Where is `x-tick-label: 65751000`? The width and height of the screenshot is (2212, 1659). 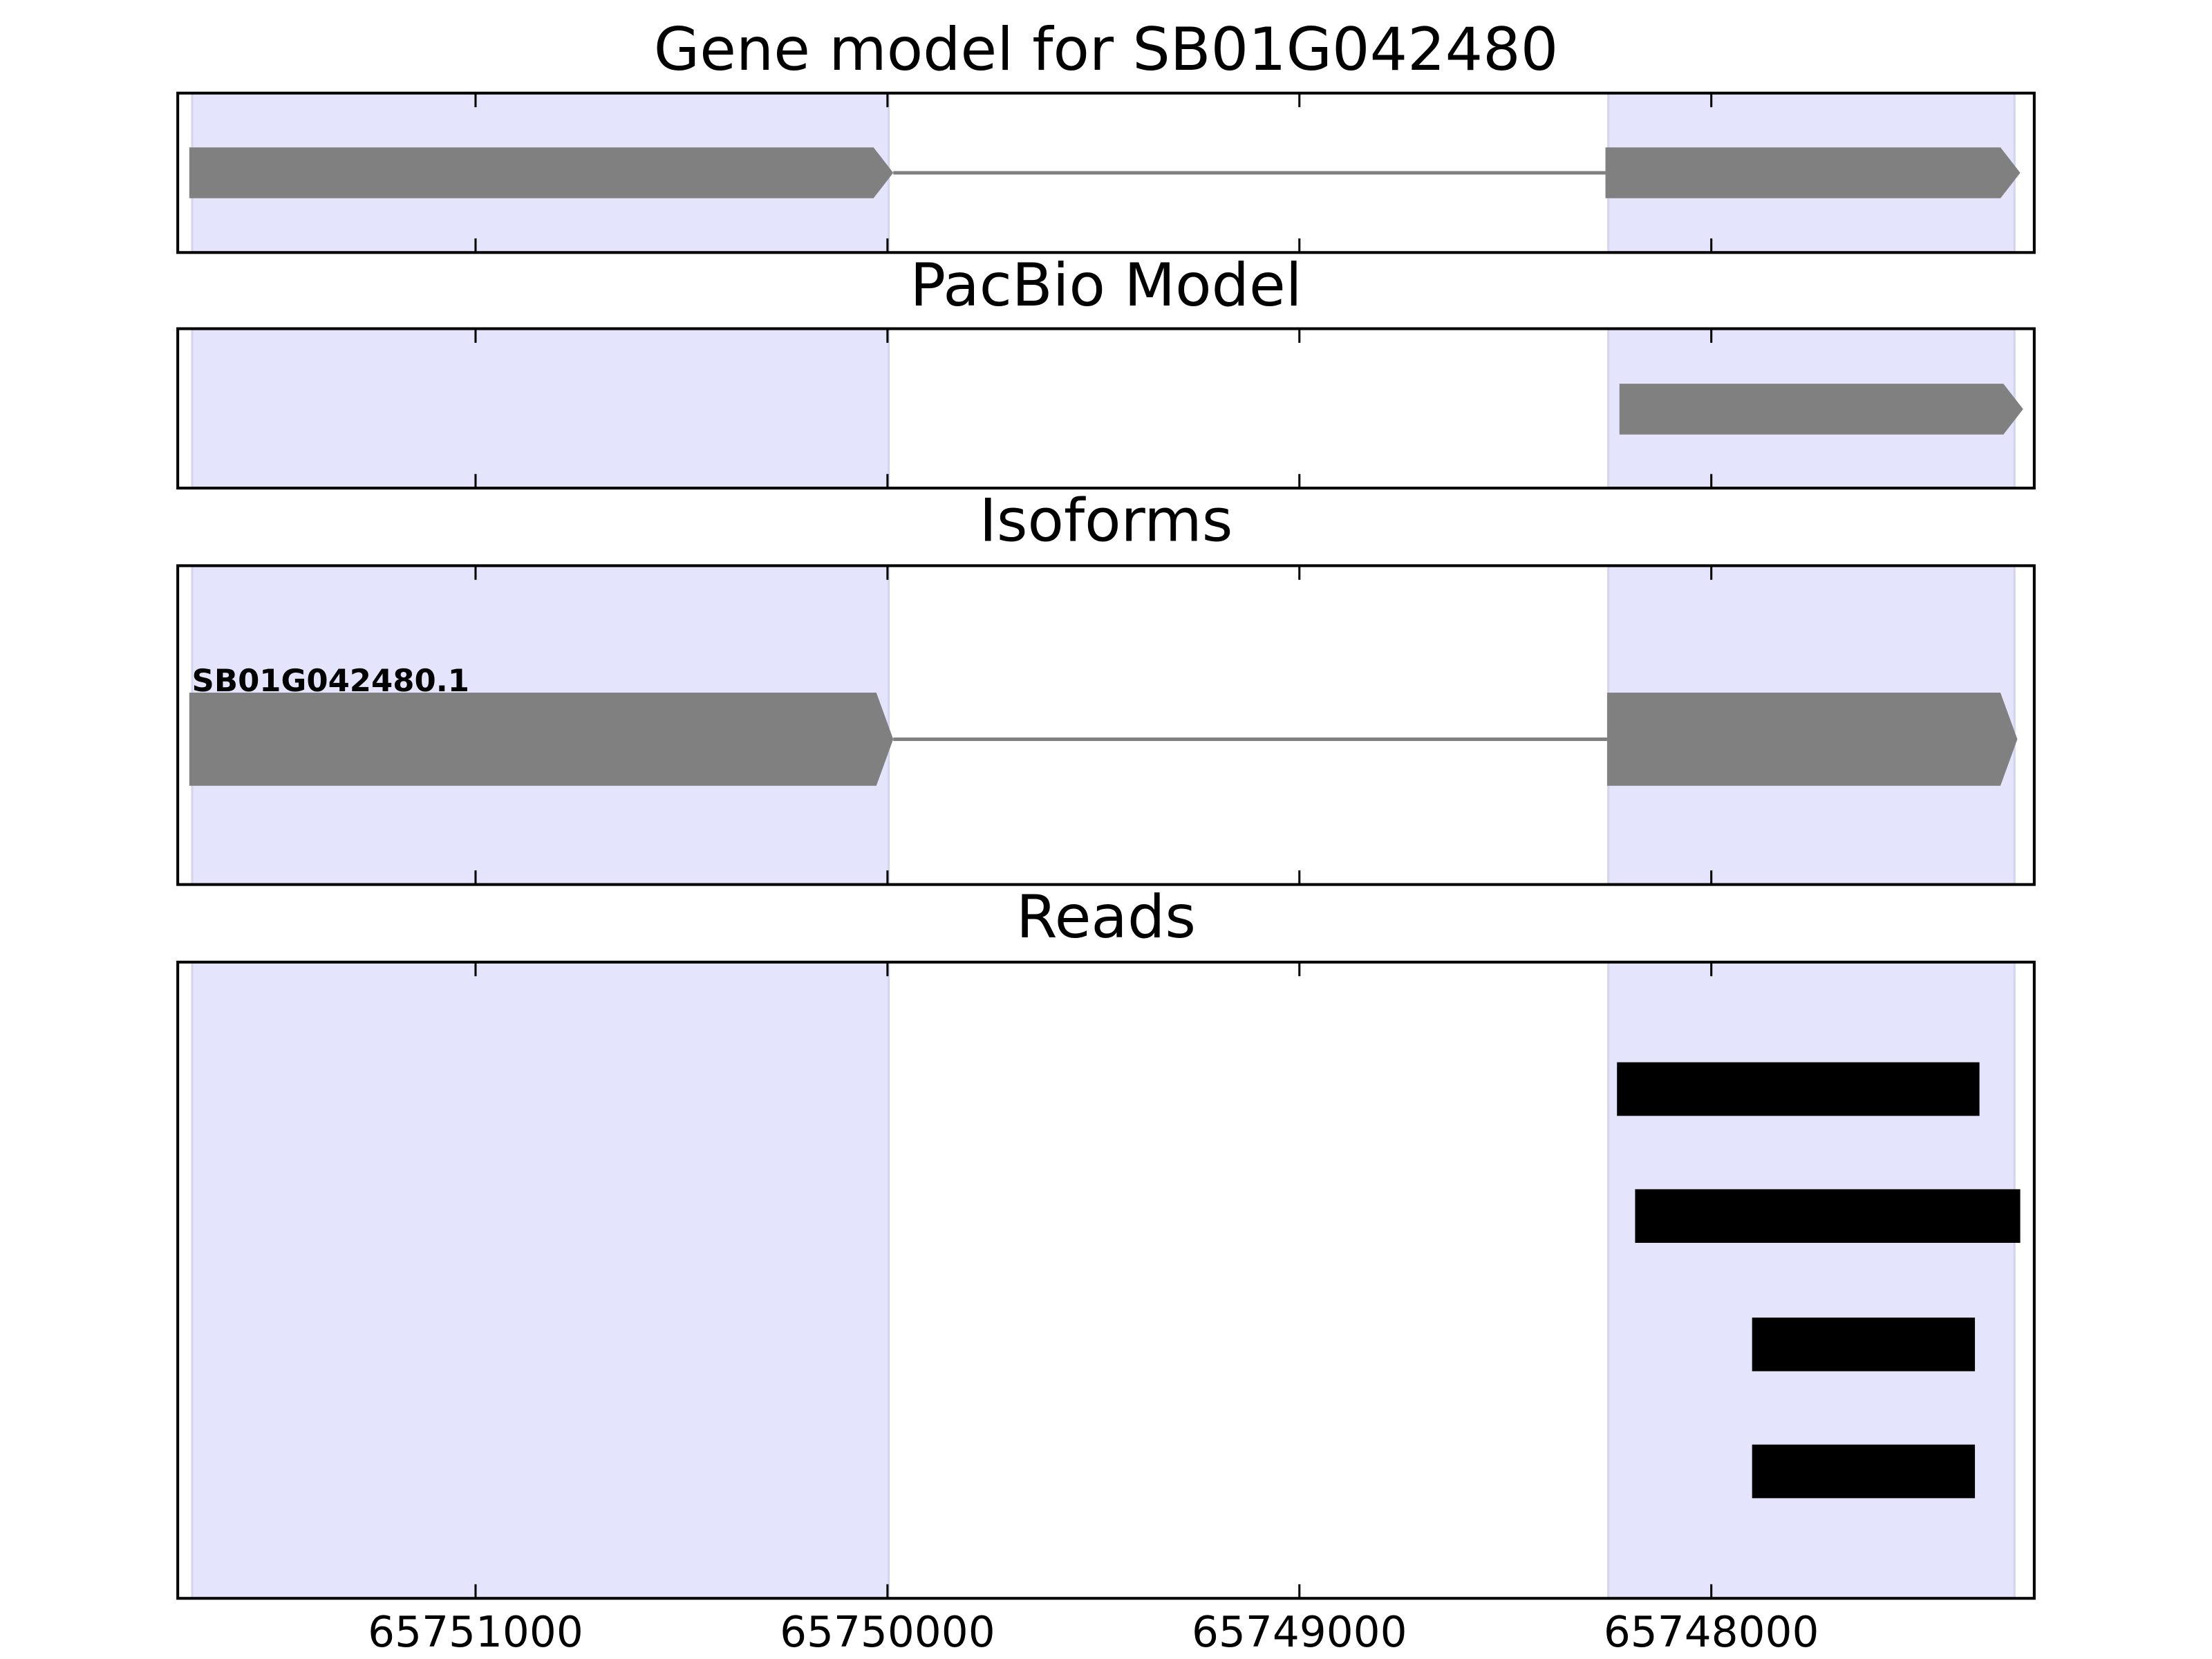
x-tick-label: 65751000 is located at coordinates (475, 1633).